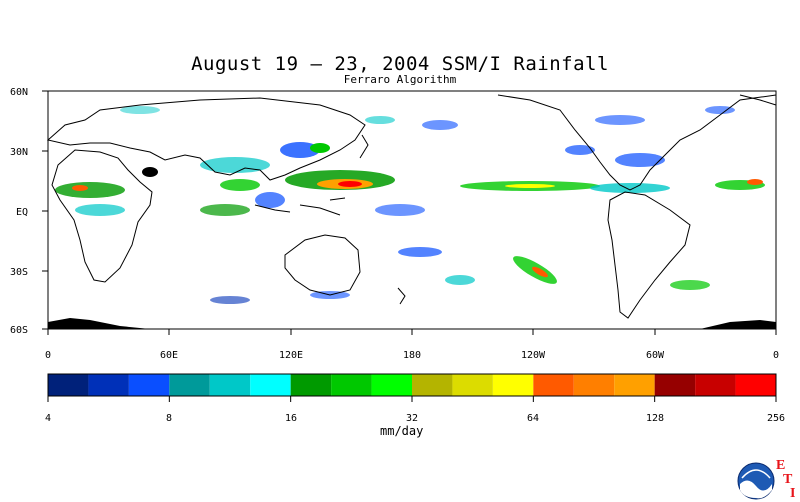  I want to click on colorbar-tick-label: 128, so click(655, 418).